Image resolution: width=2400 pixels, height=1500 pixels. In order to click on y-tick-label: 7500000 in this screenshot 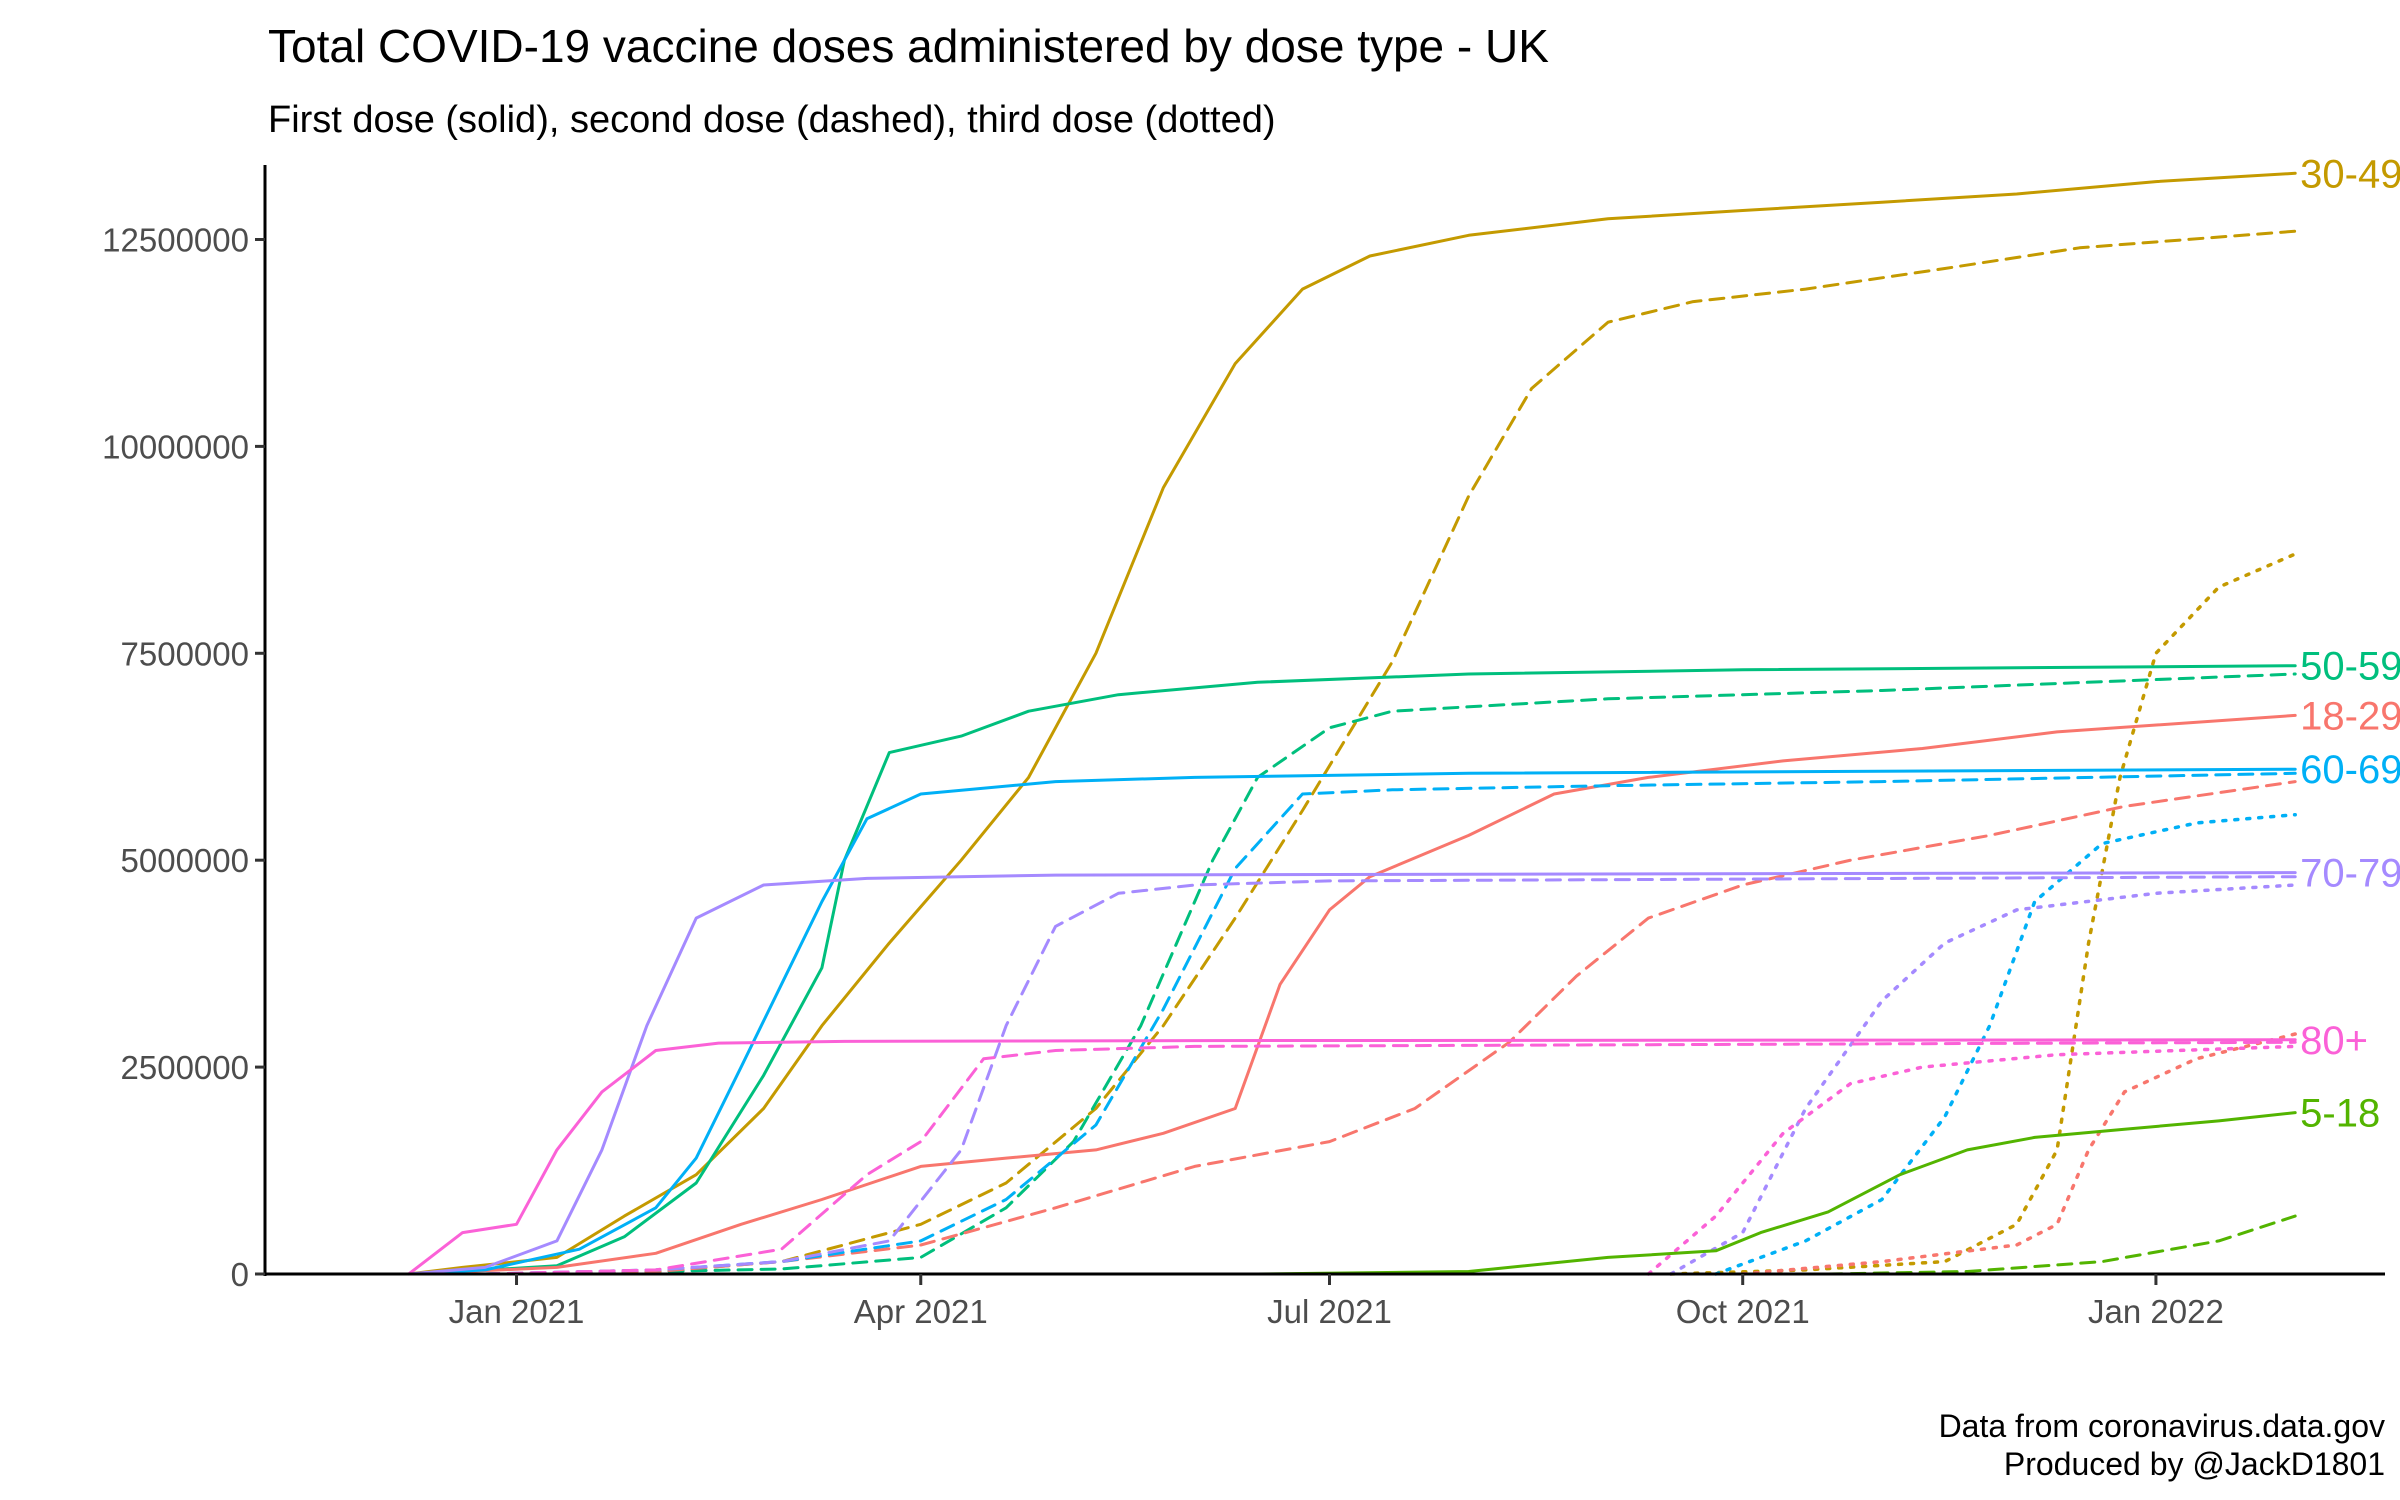, I will do `click(185, 653)`.